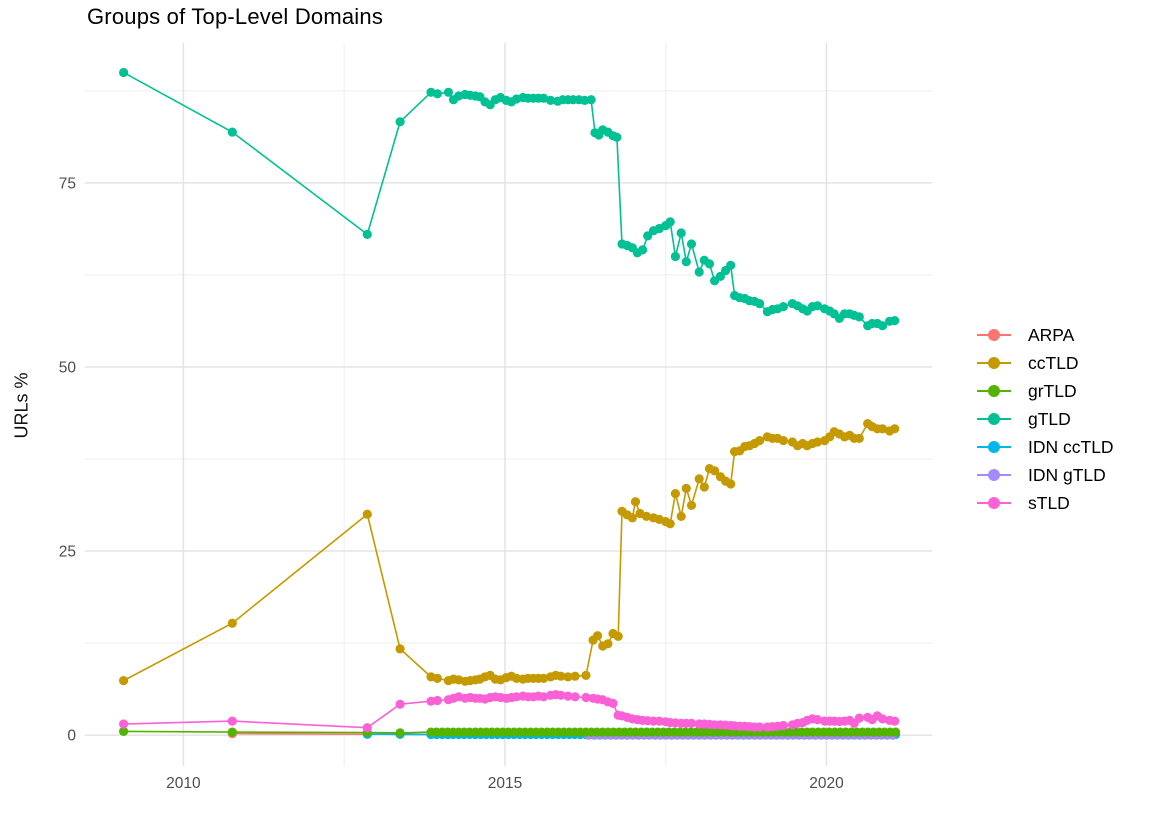 The width and height of the screenshot is (1164, 827). What do you see at coordinates (71, 736) in the screenshot?
I see `y-tick-label-0: 0` at bounding box center [71, 736].